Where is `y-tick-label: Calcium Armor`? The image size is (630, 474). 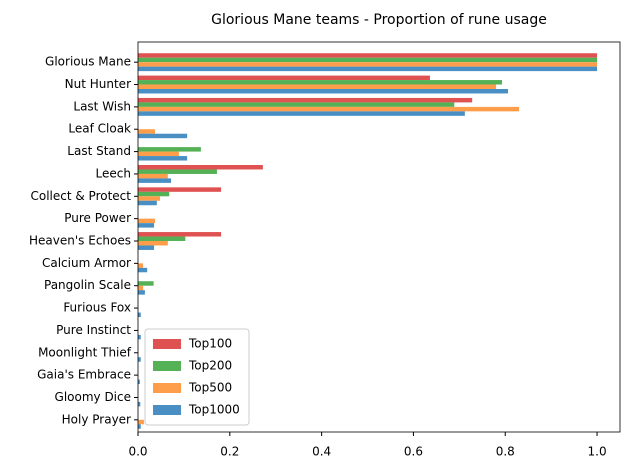
y-tick-label: Calcium Armor is located at coordinates (86, 263).